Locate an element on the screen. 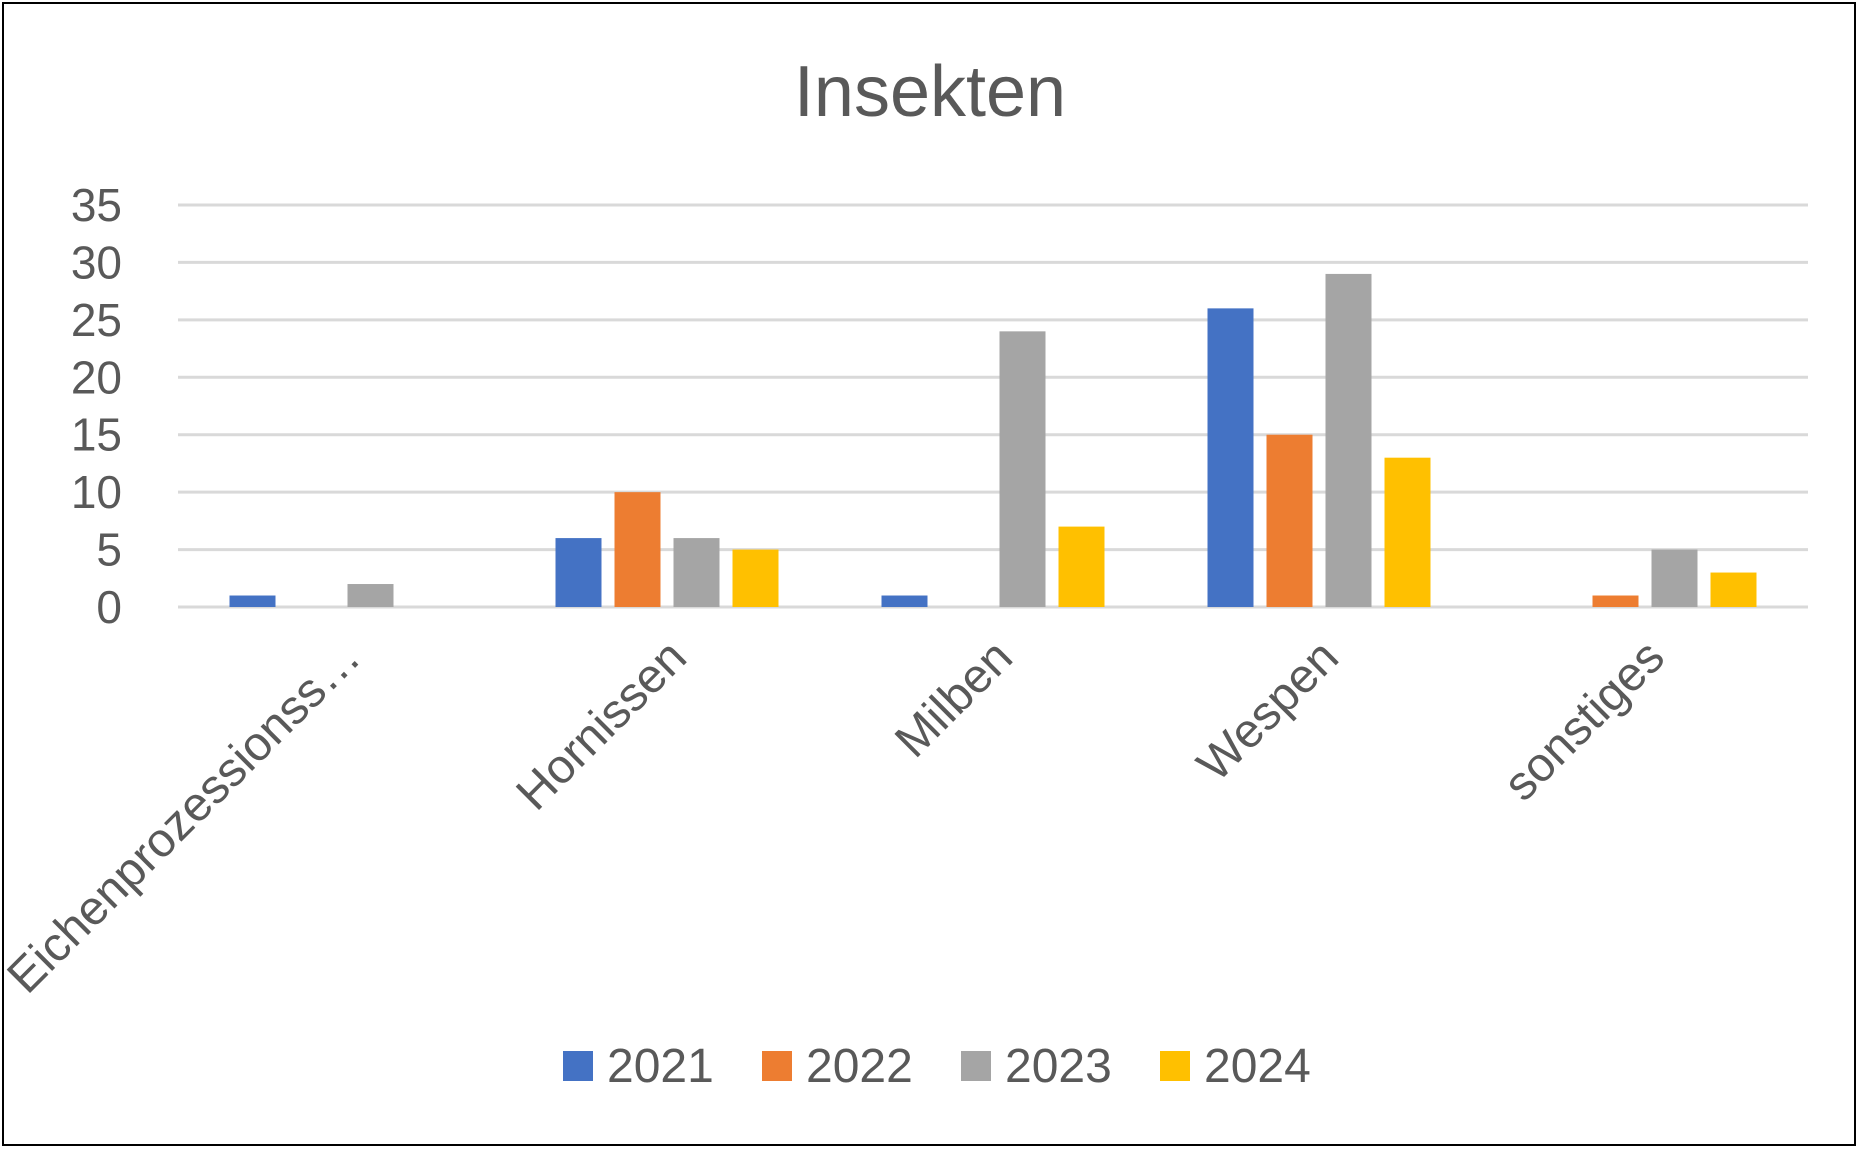  y-tick-label: 20 is located at coordinates (96, 377).